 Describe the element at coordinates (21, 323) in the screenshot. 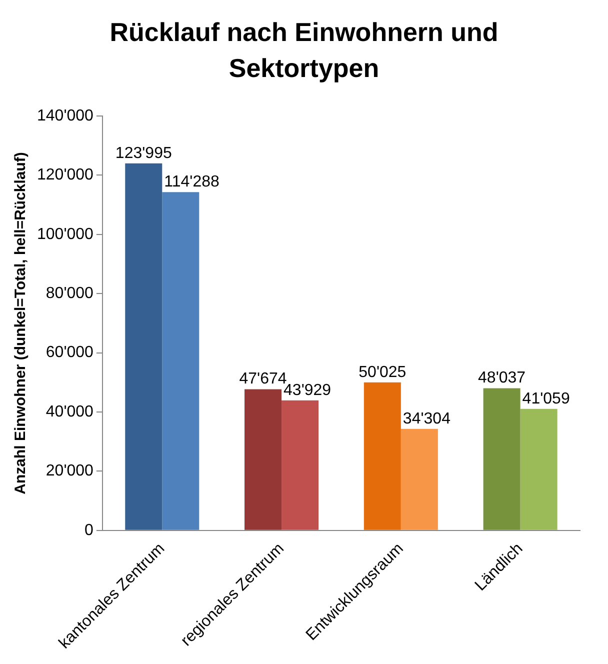

I see `y-axis-title: Anzahl Einwohner (dunkel=Total, hell=Rücklauf)` at that location.